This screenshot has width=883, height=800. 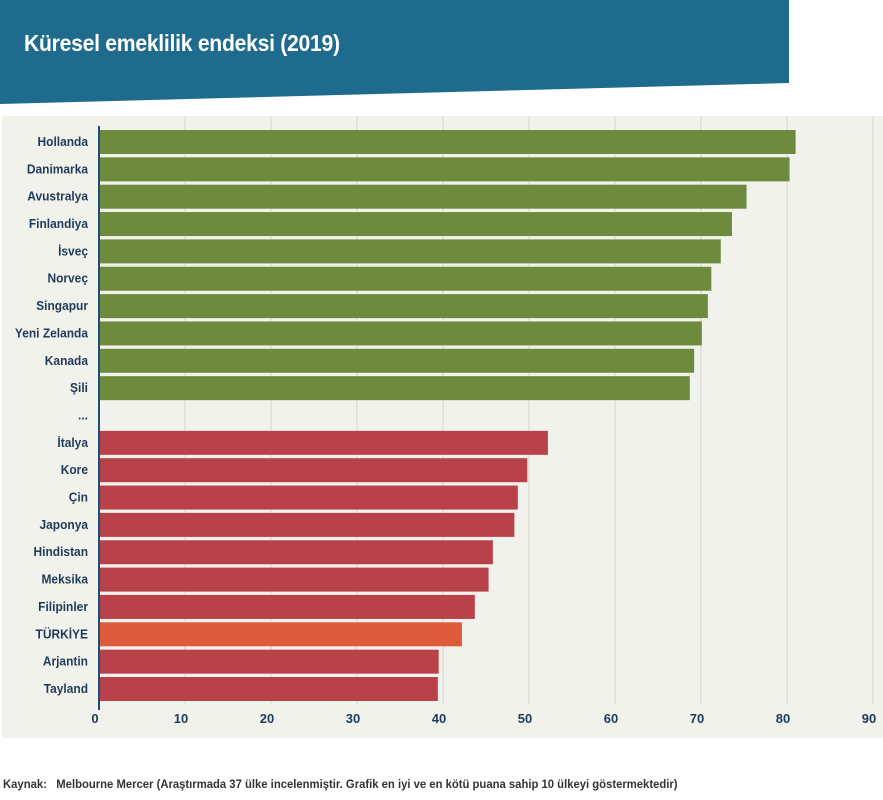 What do you see at coordinates (439, 718) in the screenshot?
I see `x-tick-label: 40` at bounding box center [439, 718].